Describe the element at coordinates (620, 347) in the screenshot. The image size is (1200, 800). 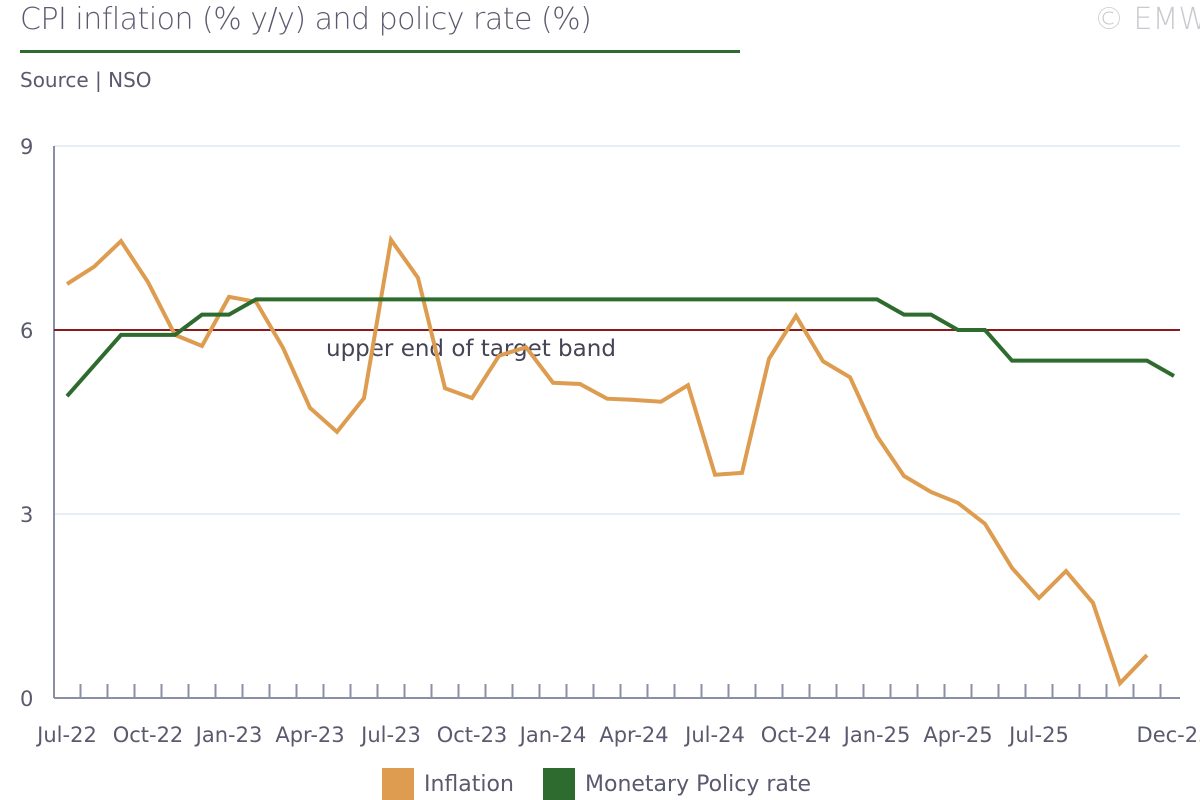
I see `policy-rate-line` at that location.